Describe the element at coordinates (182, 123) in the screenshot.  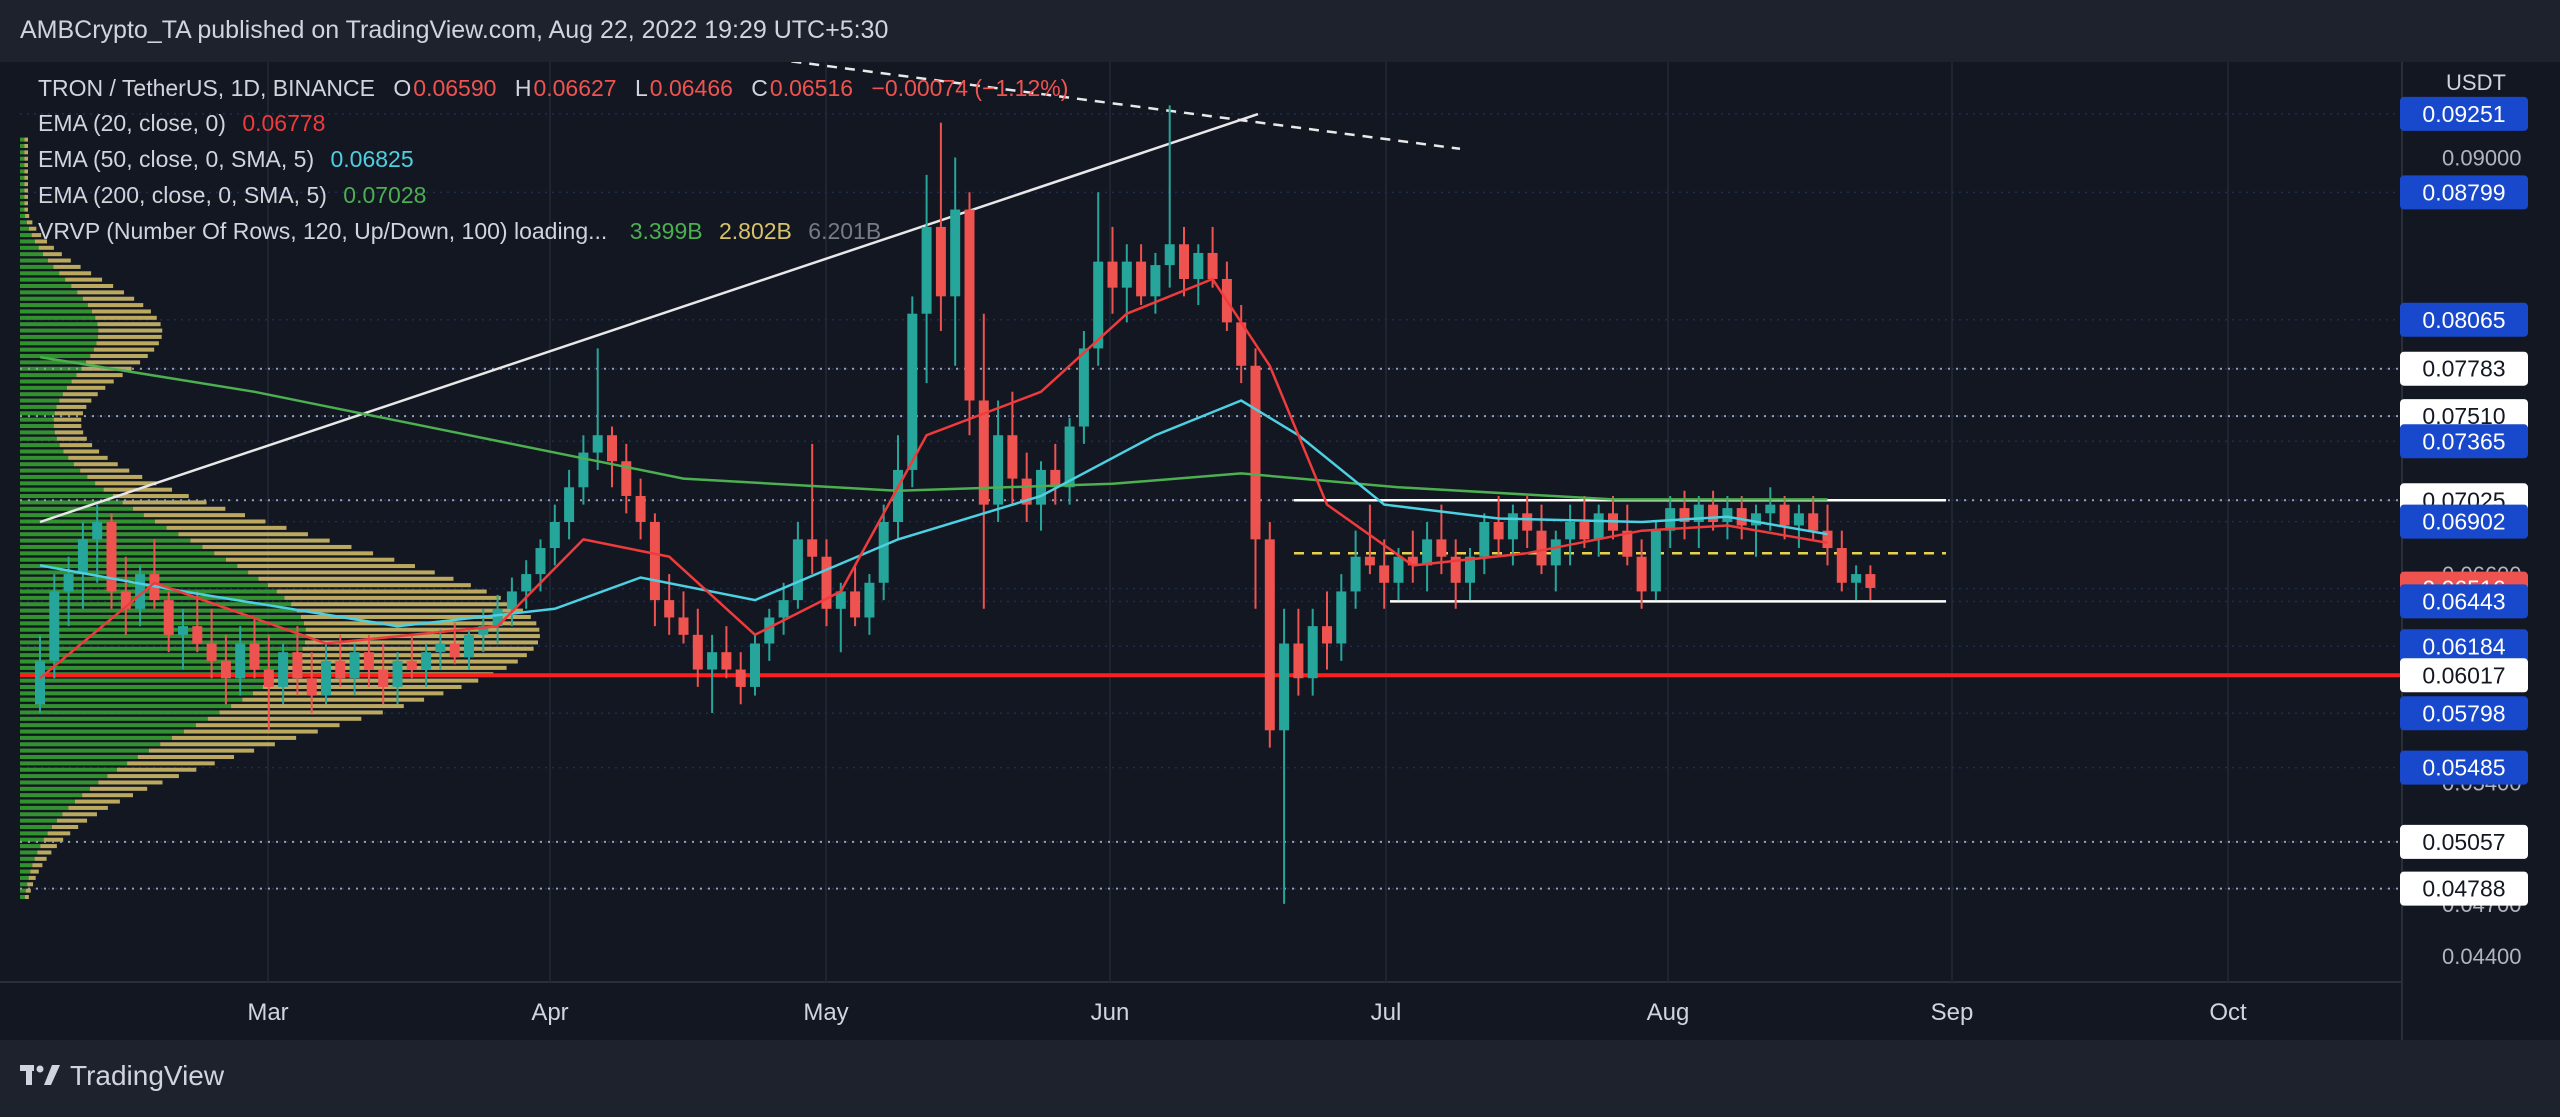
I see `legend-ema20: EMA (20, close, 0) 0.06778` at that location.